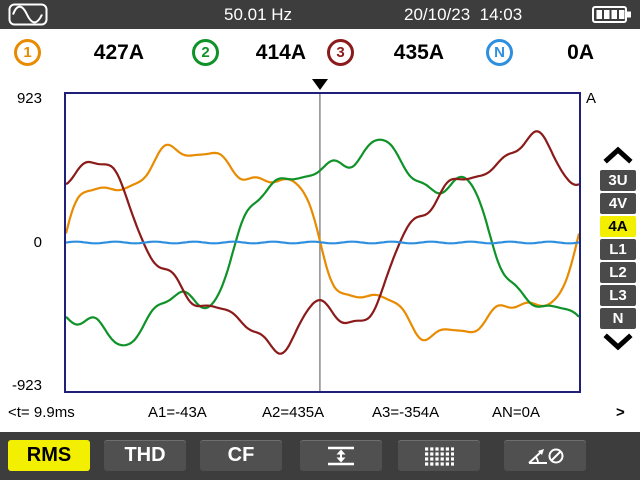 This screenshot has width=640, height=480. What do you see at coordinates (340, 52) in the screenshot?
I see `phase-3-badge: 3` at bounding box center [340, 52].